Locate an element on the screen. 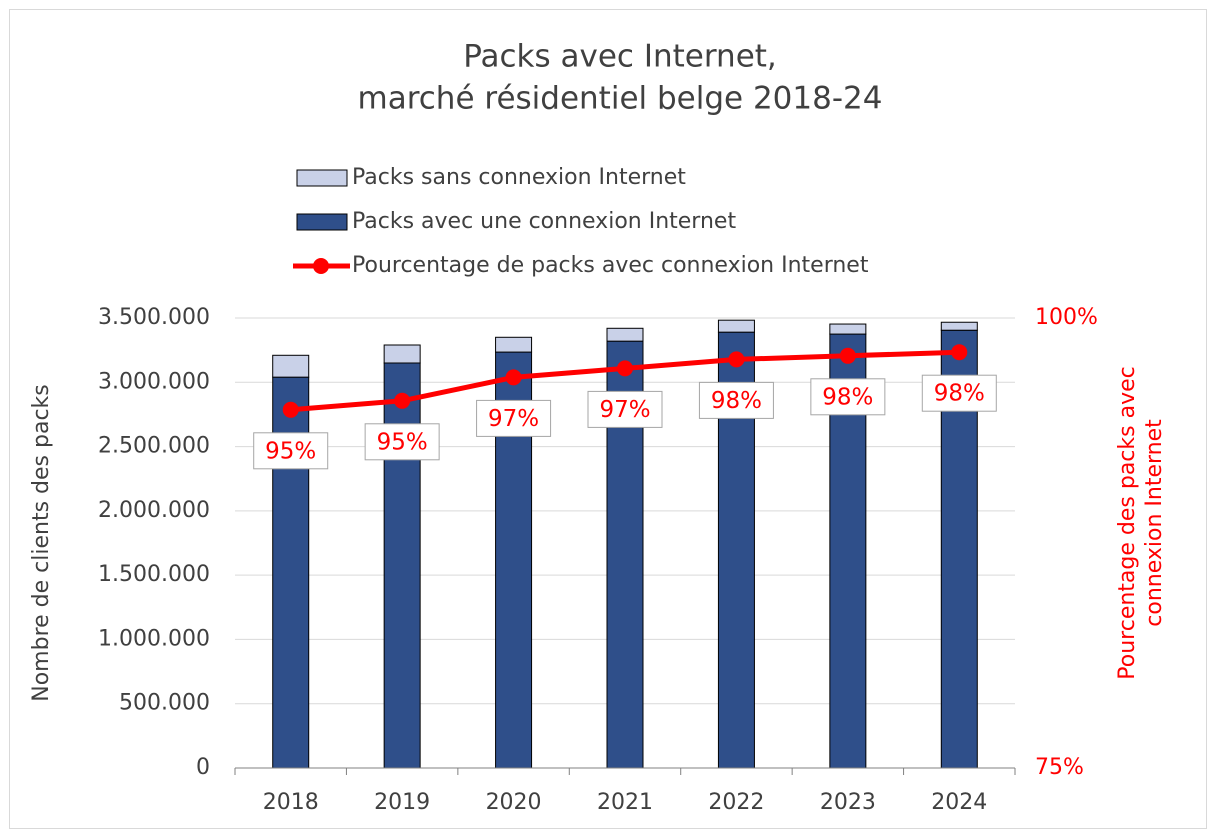 The image size is (1208, 830). x-tick-label: 2024 is located at coordinates (959, 802).